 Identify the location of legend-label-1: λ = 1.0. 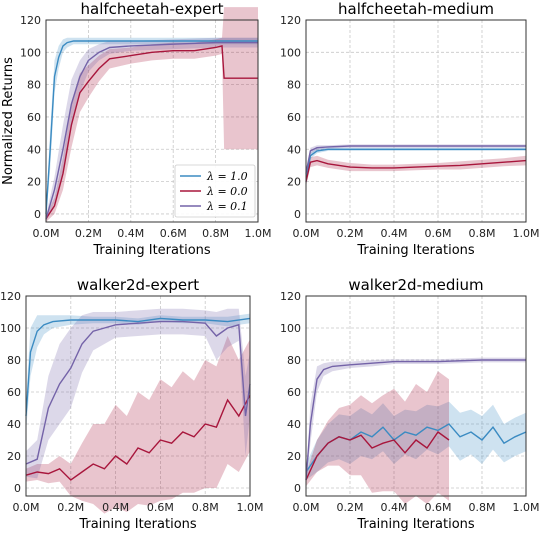
(227, 176).